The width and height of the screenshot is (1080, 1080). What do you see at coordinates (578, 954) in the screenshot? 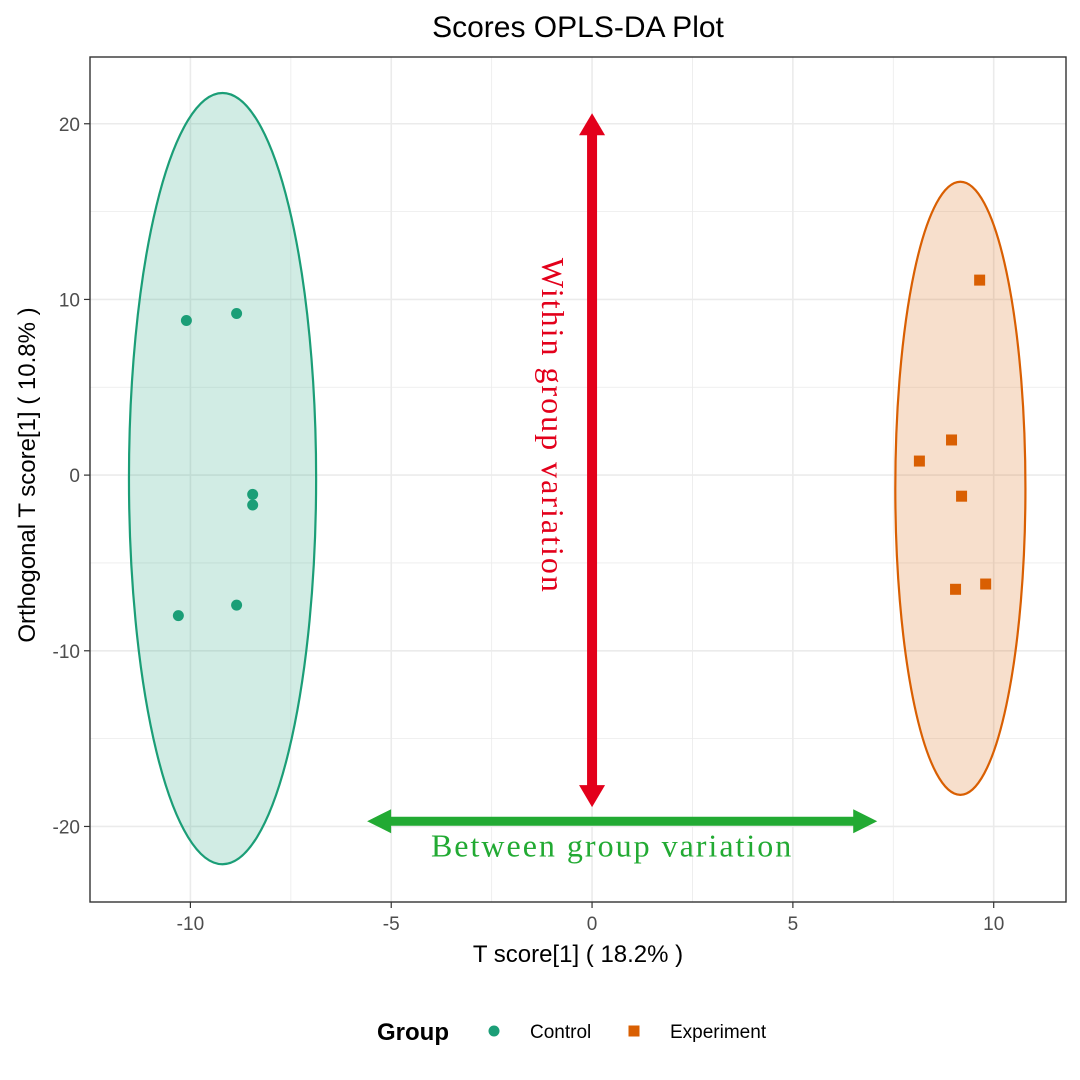
I see `x-axis-title: T score[1] ( 18.2% )` at bounding box center [578, 954].